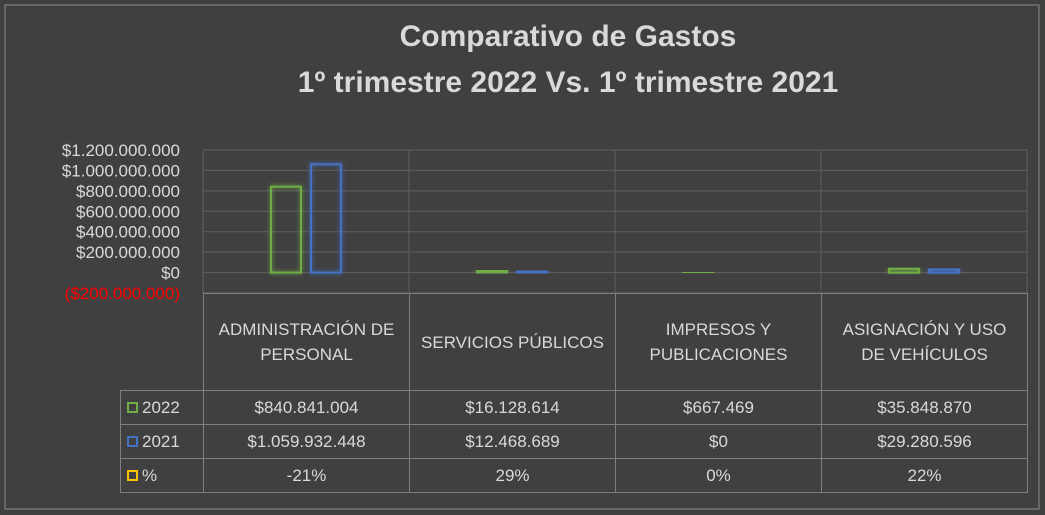  What do you see at coordinates (924, 407) in the screenshot?
I see `data-label: $35.848.870` at bounding box center [924, 407].